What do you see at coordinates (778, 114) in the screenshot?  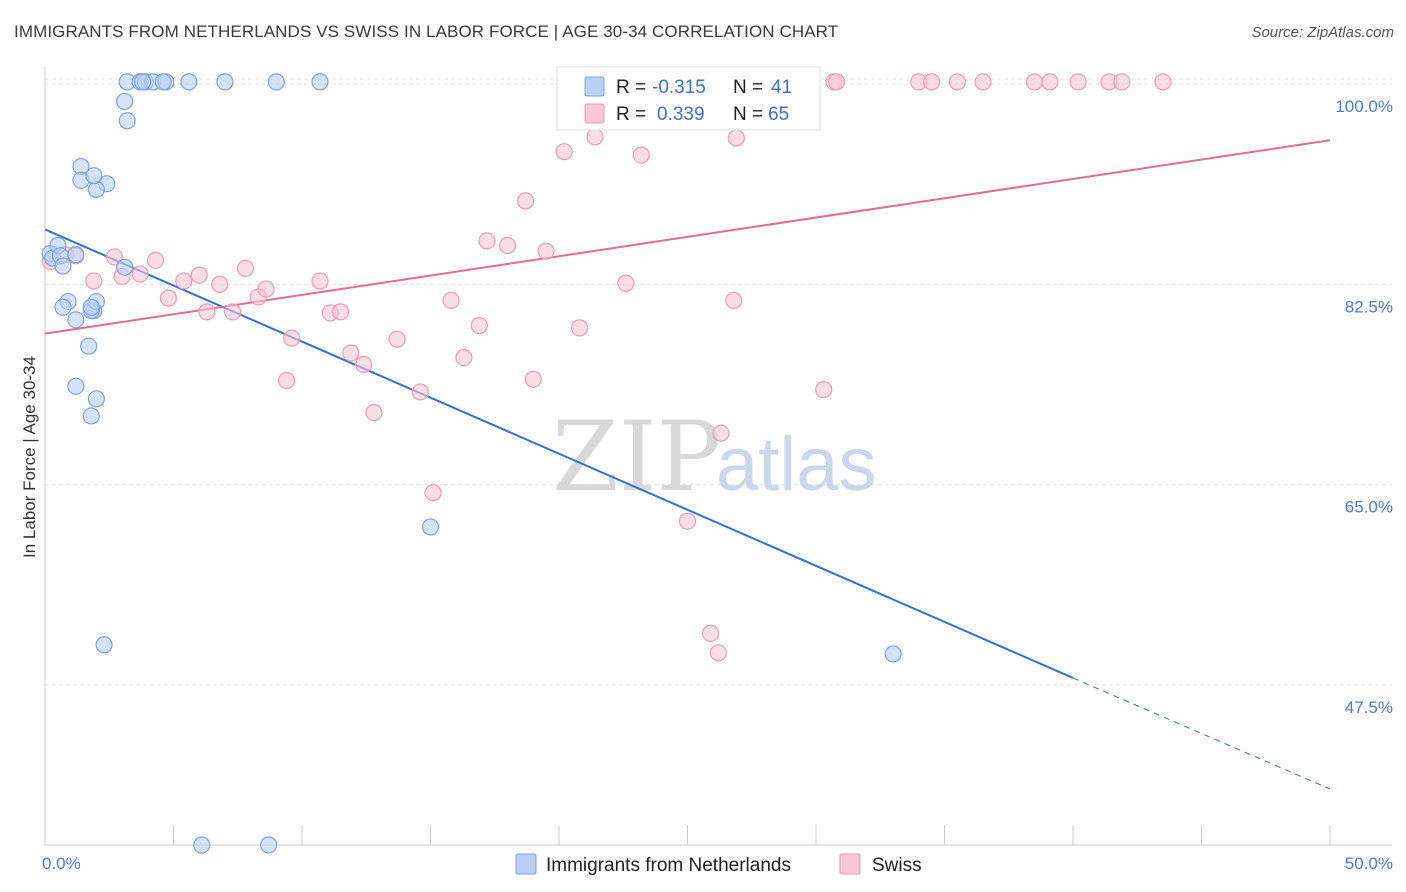 I see `legend-n-value-pink: 65` at bounding box center [778, 114].